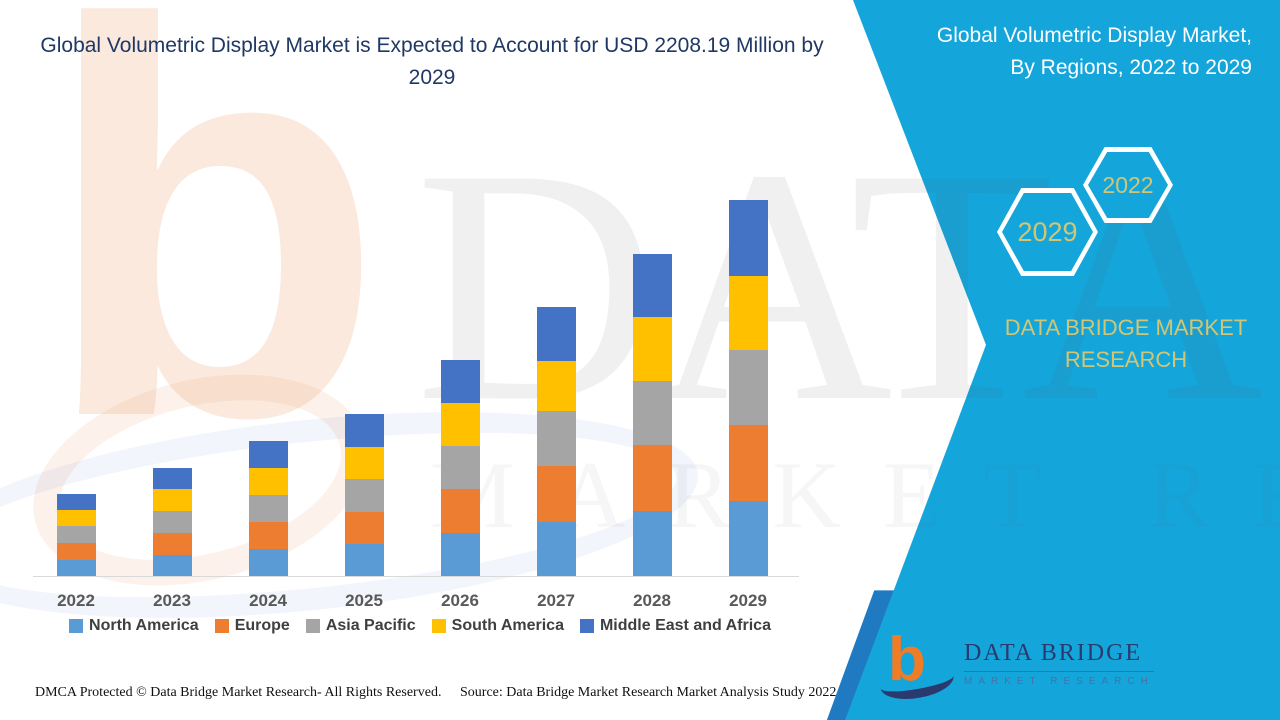 The height and width of the screenshot is (720, 1280). What do you see at coordinates (76, 386) in the screenshot?
I see `bar-column-2022` at bounding box center [76, 386].